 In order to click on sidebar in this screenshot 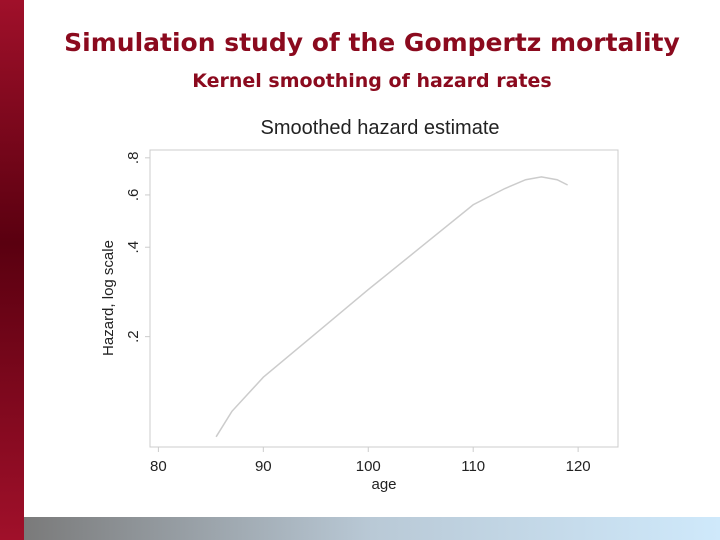, I will do `click(12, 270)`.